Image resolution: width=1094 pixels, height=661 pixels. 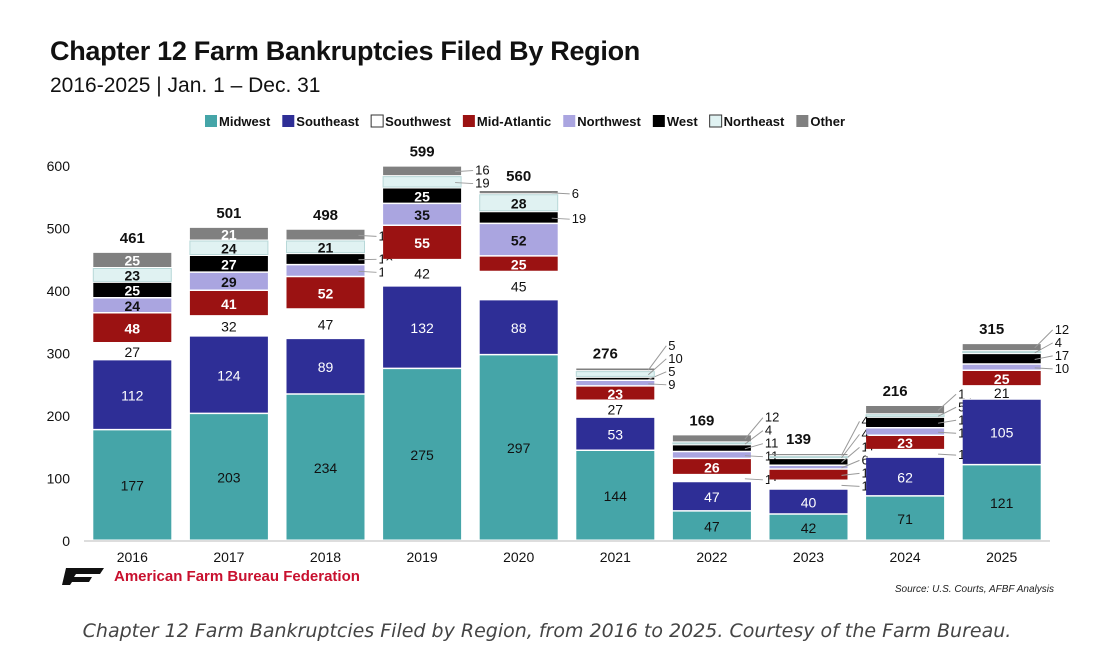 I want to click on y-tick-label: 500, so click(x=59, y=229).